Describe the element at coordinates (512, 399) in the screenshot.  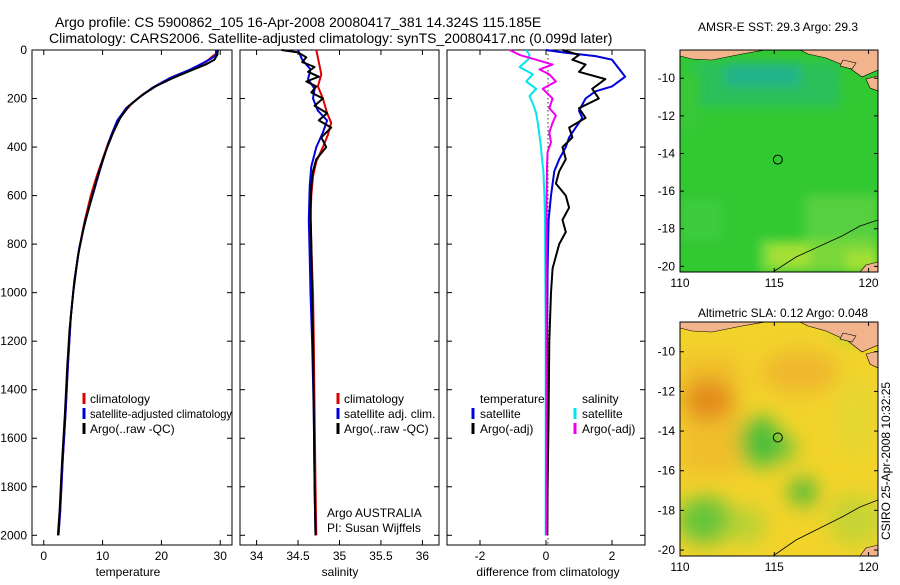
I see `legend-header-temperature: temperature` at that location.